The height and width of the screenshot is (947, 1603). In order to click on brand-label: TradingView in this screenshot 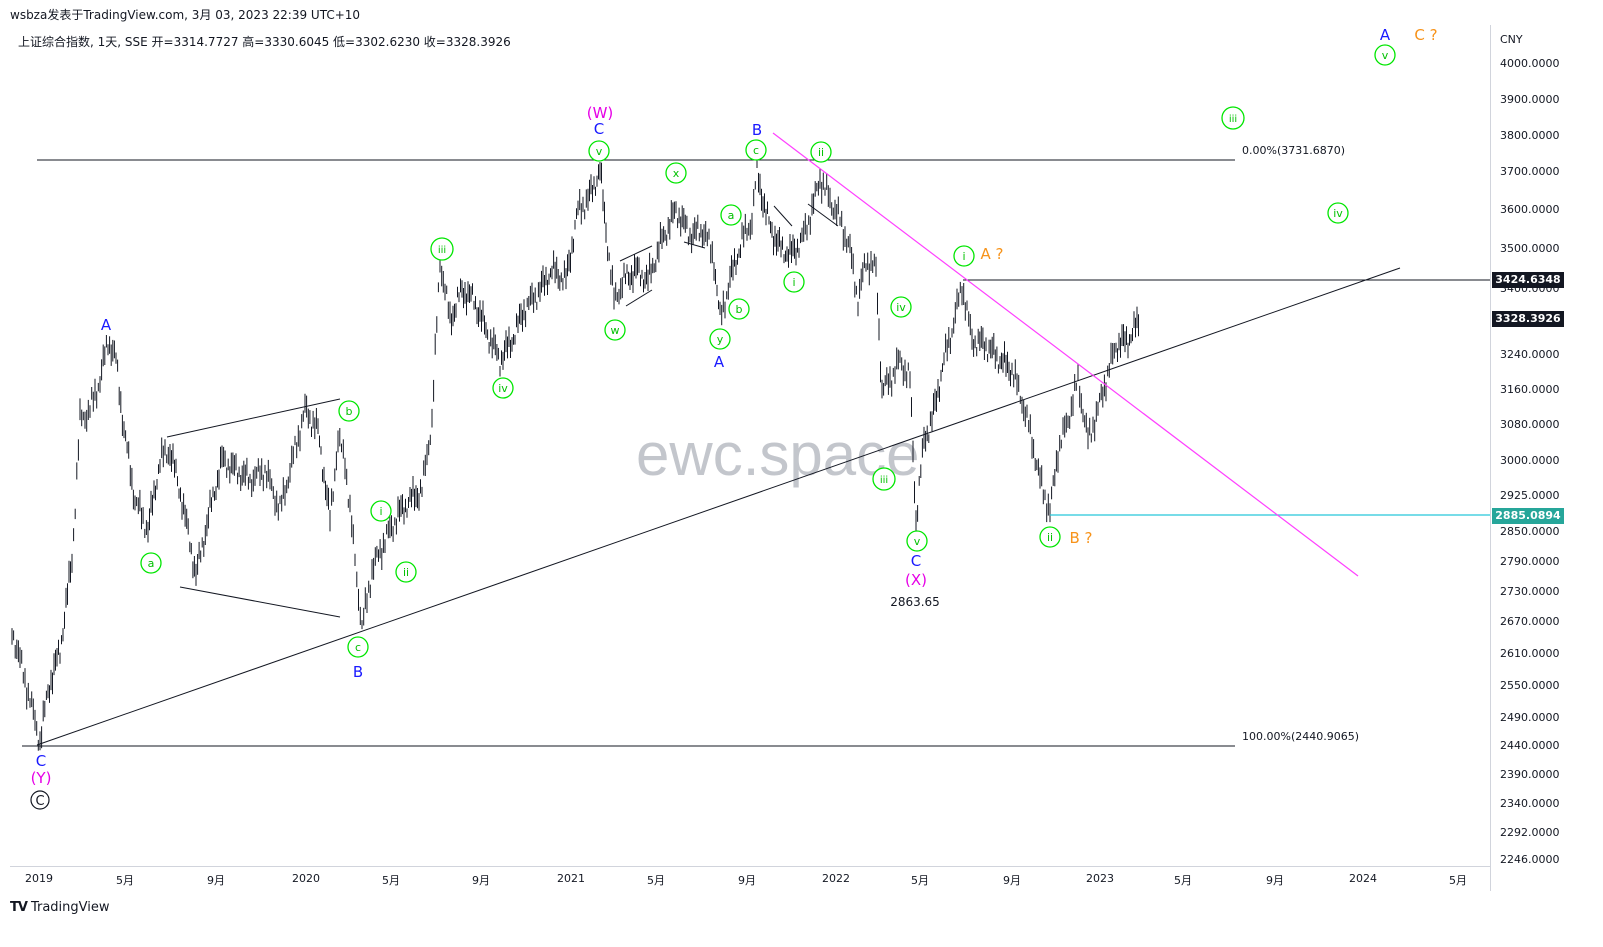, I will do `click(70, 907)`.